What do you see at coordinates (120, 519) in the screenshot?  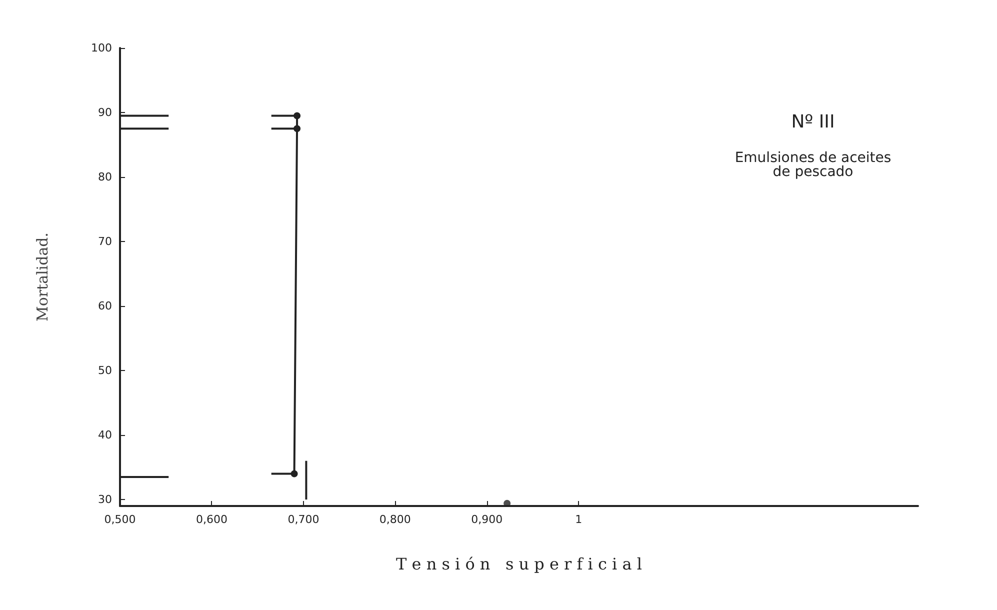 I see `x-tick-label: 0,500` at bounding box center [120, 519].